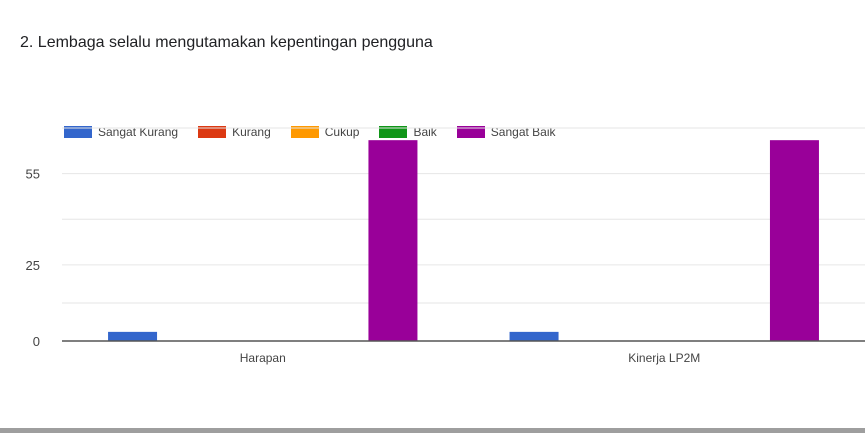  I want to click on x-category-label: Kinerja LP2M, so click(664, 358).